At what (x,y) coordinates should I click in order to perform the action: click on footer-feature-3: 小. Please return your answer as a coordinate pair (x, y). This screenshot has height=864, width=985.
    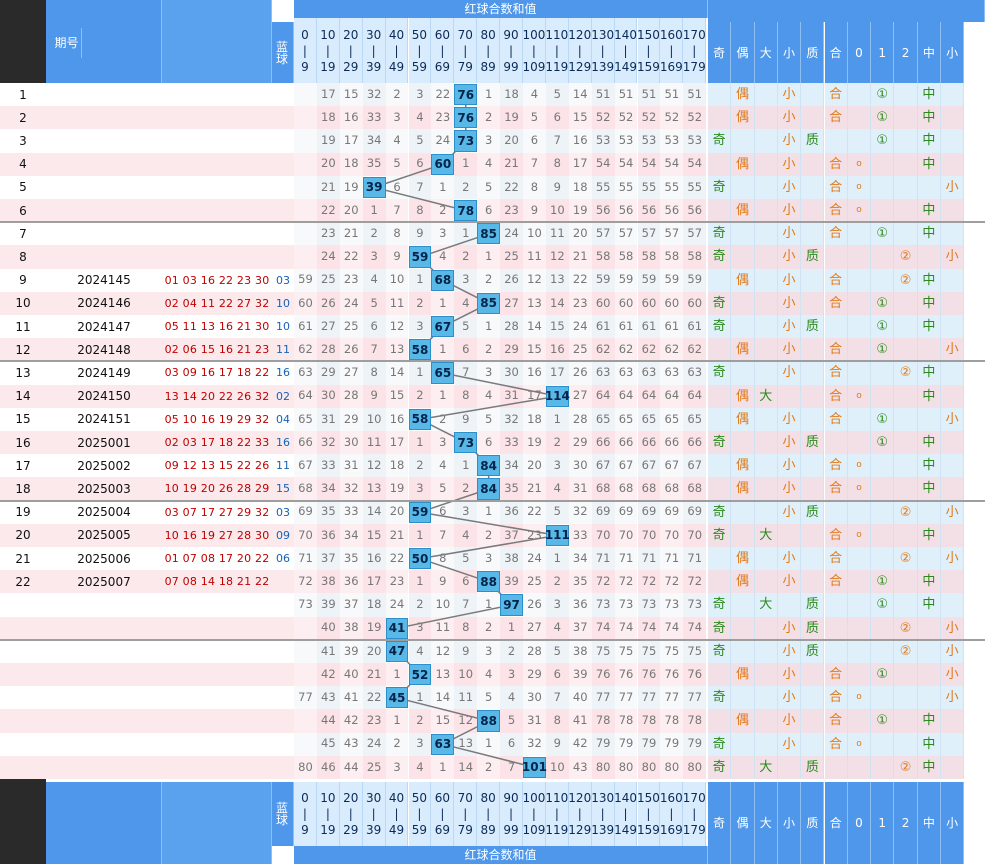
    Looking at the image, I should click on (789, 823).